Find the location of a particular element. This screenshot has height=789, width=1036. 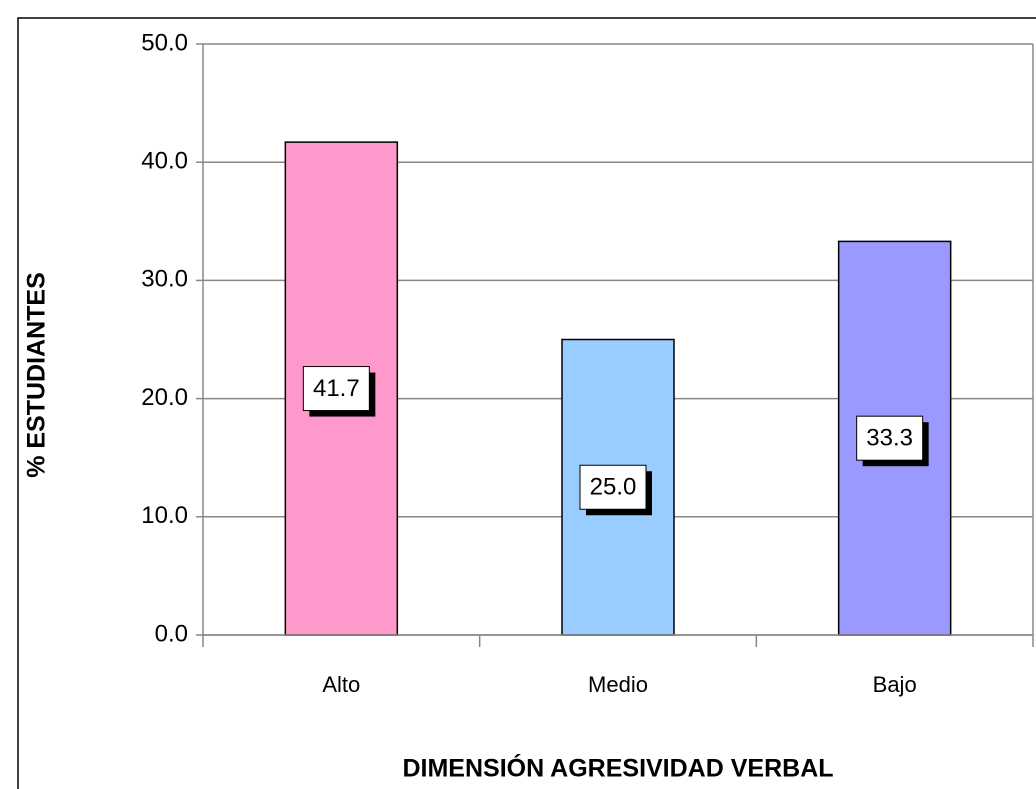

y-tick-label: 40.0 is located at coordinates (164, 161).